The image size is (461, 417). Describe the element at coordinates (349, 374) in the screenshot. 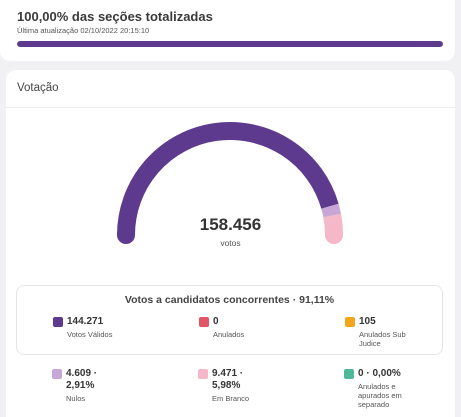

I see `anulados-separado-swatch` at that location.